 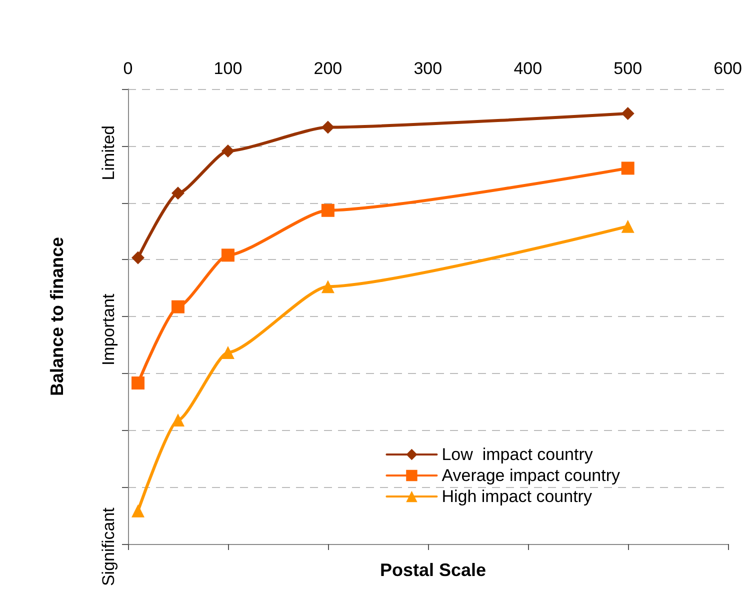 What do you see at coordinates (433, 570) in the screenshot?
I see `x-axis-title: Postal Scale` at bounding box center [433, 570].